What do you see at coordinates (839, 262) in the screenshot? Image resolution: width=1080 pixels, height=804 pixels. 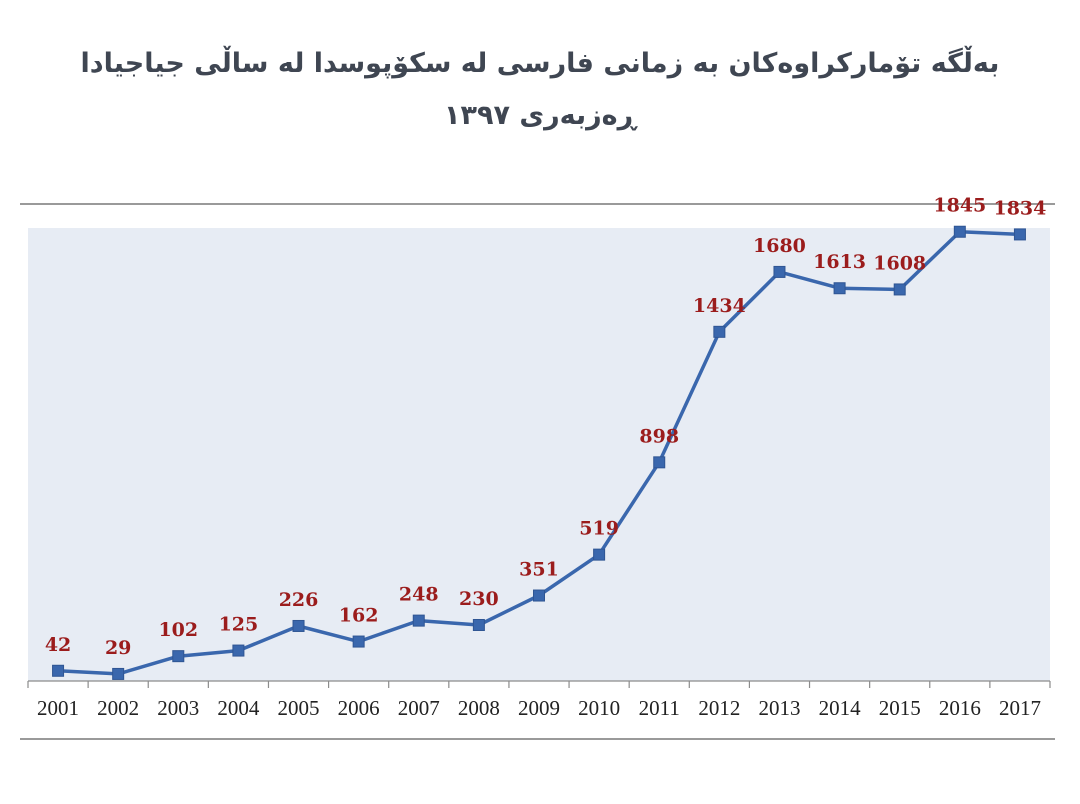 I see `data-label: 1613` at bounding box center [839, 262].